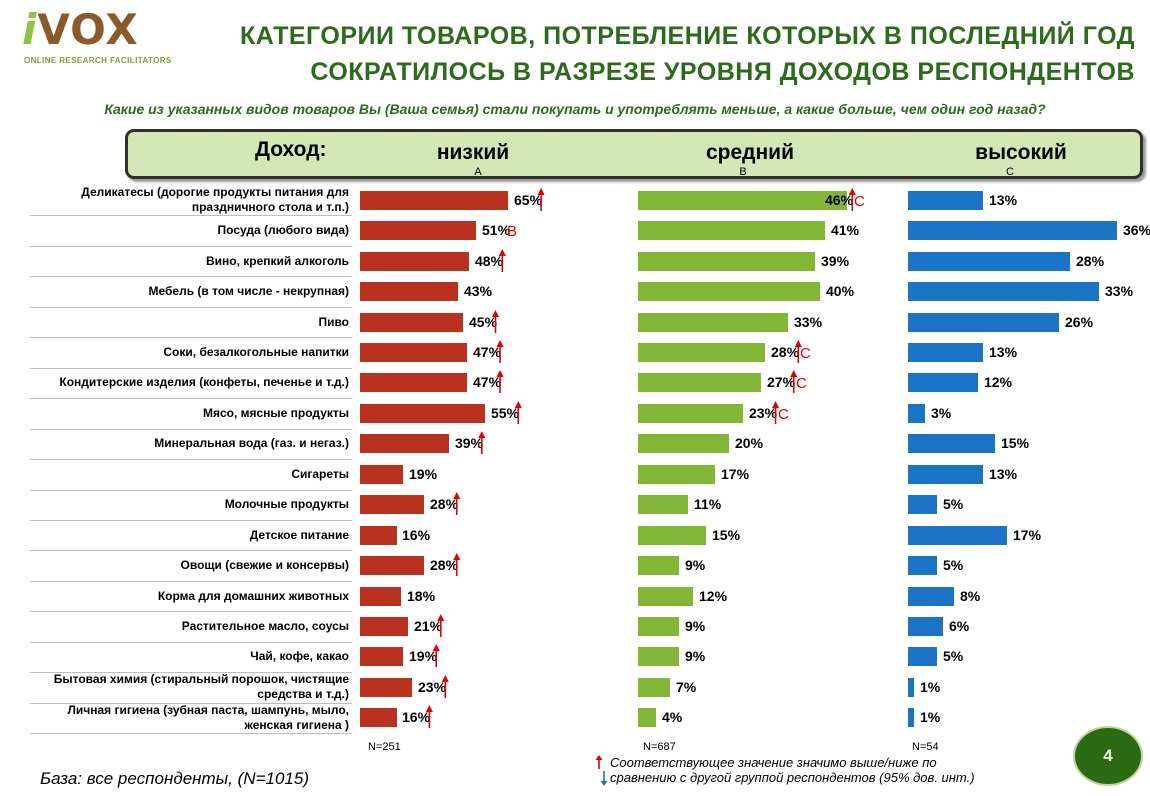 The width and height of the screenshot is (1150, 796). I want to click on data-label-mid: 41%, so click(845, 230).